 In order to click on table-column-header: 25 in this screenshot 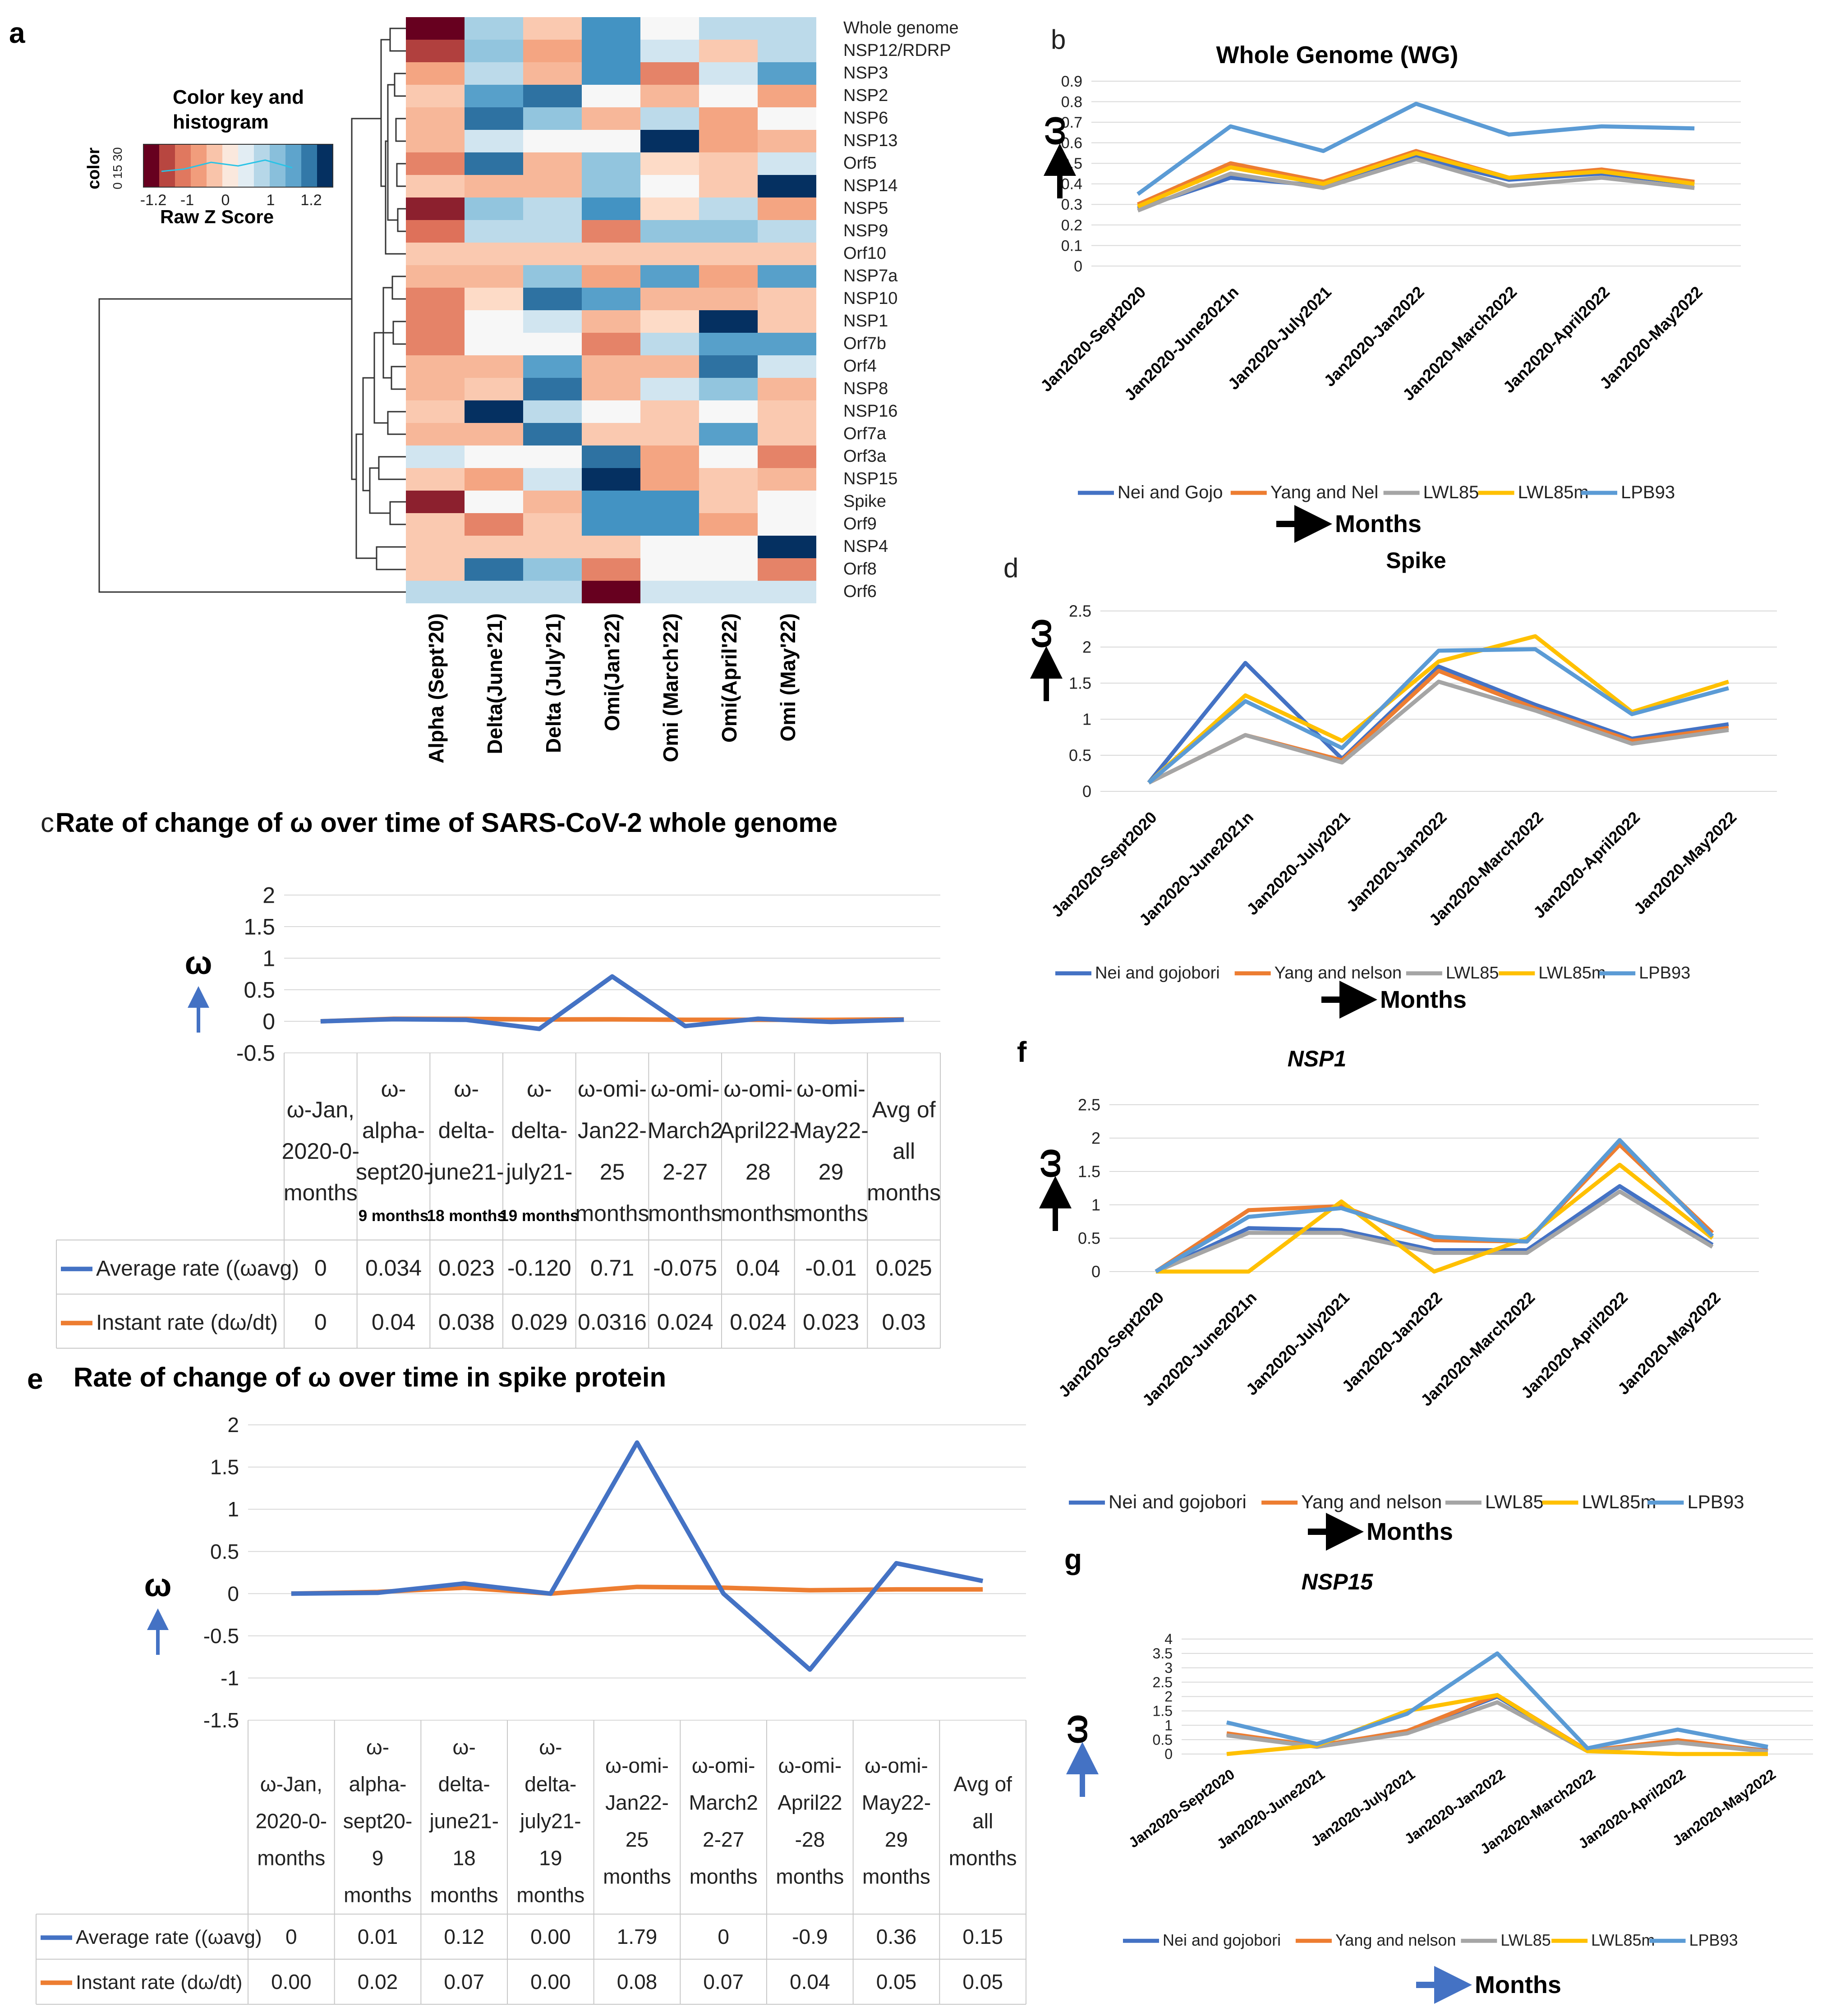, I will do `click(637, 1839)`.